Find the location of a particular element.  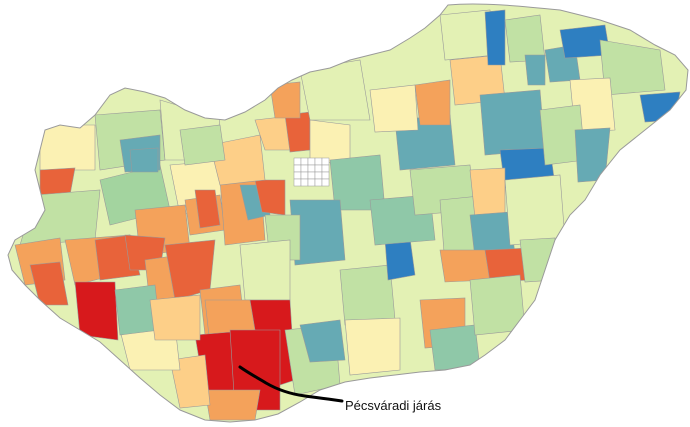

callout-pointer-line is located at coordinates (291, 384).